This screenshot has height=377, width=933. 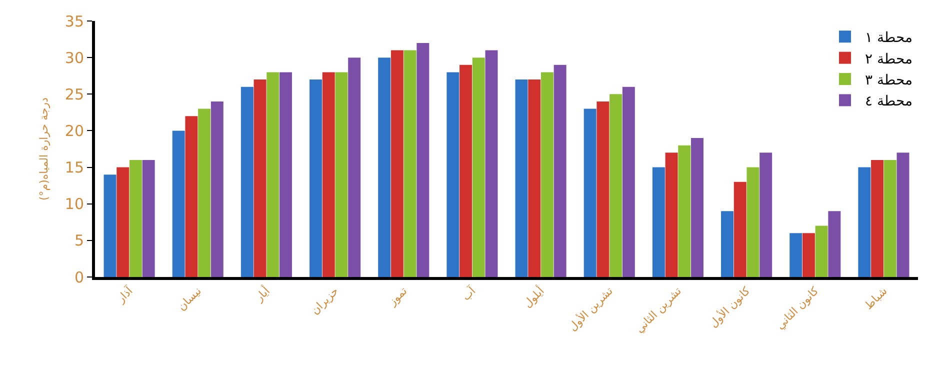 I want to click on legend-label: محطة ١, so click(x=889, y=38).